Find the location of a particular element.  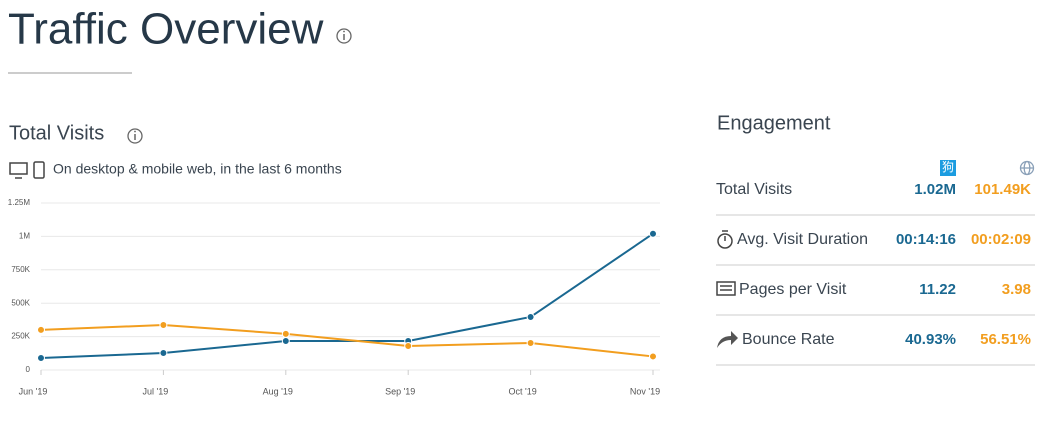

site-value: 40.93% is located at coordinates (930, 339).